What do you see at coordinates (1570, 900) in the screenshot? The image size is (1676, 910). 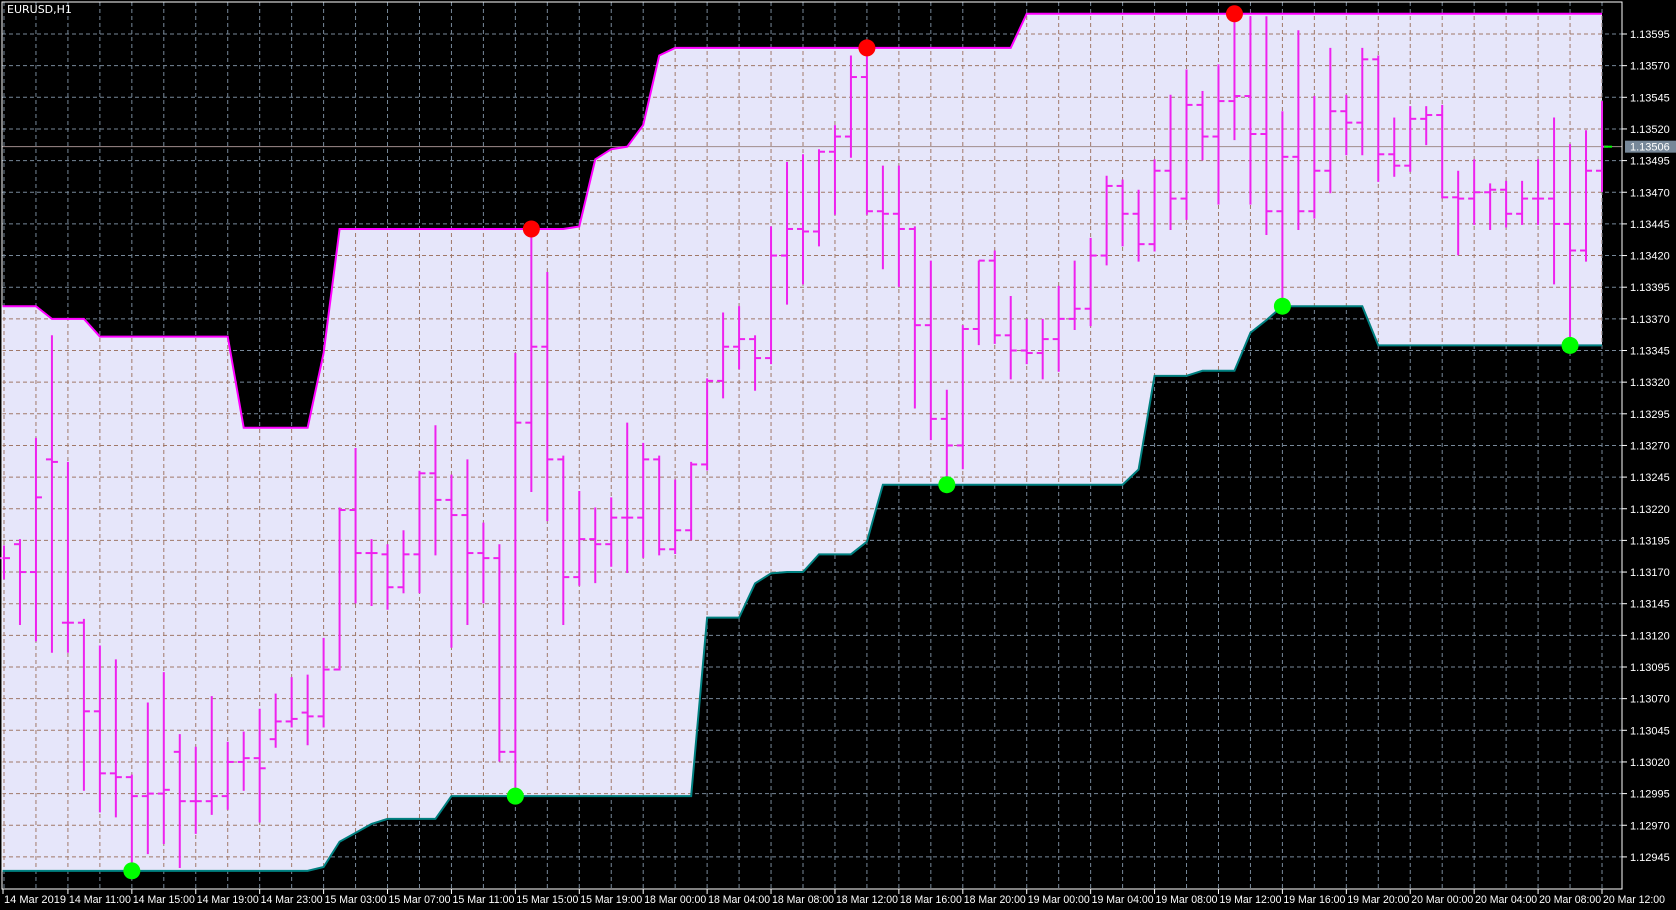 I see `x-tick-label: 20 Mar 08:00` at bounding box center [1570, 900].